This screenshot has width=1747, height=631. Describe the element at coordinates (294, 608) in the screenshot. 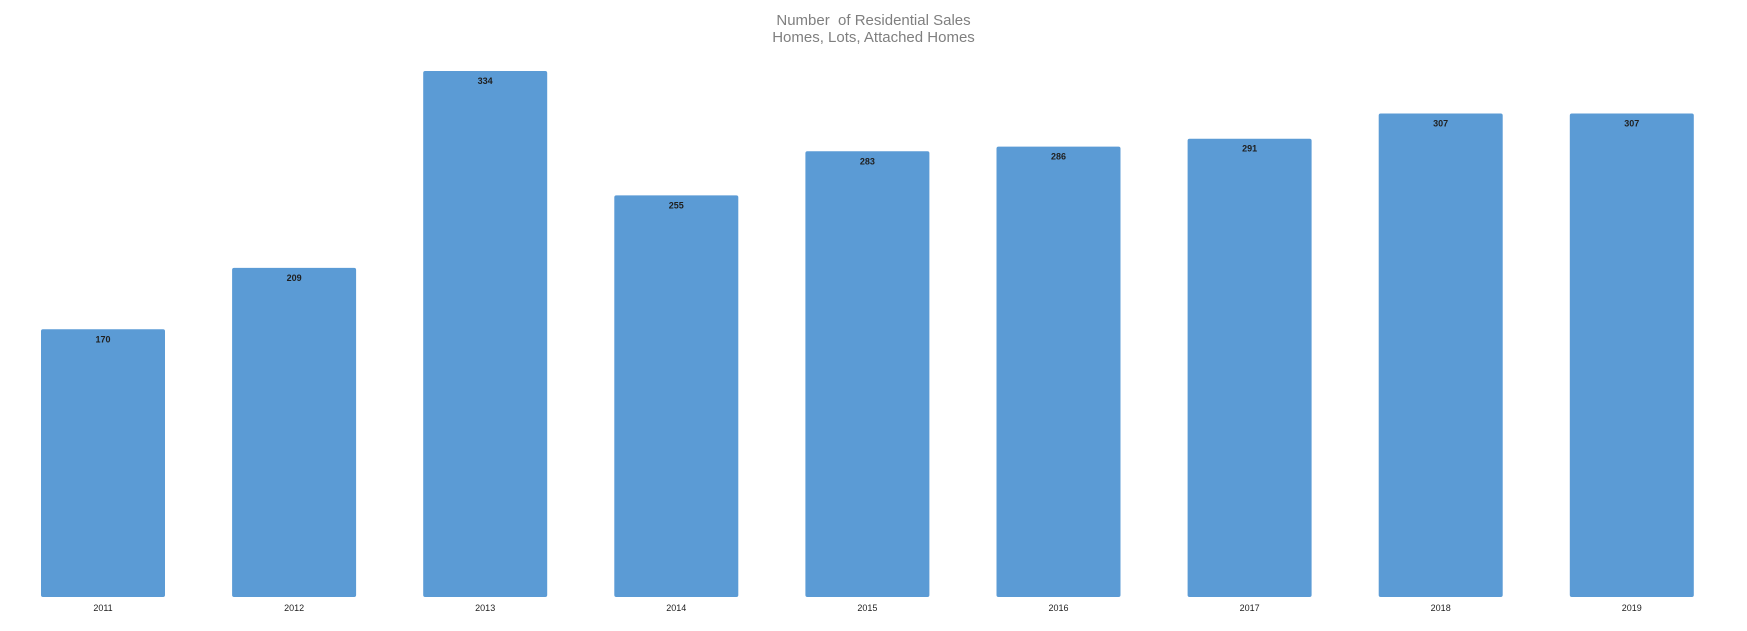

I see `x-tick-label-2012: 2012` at that location.